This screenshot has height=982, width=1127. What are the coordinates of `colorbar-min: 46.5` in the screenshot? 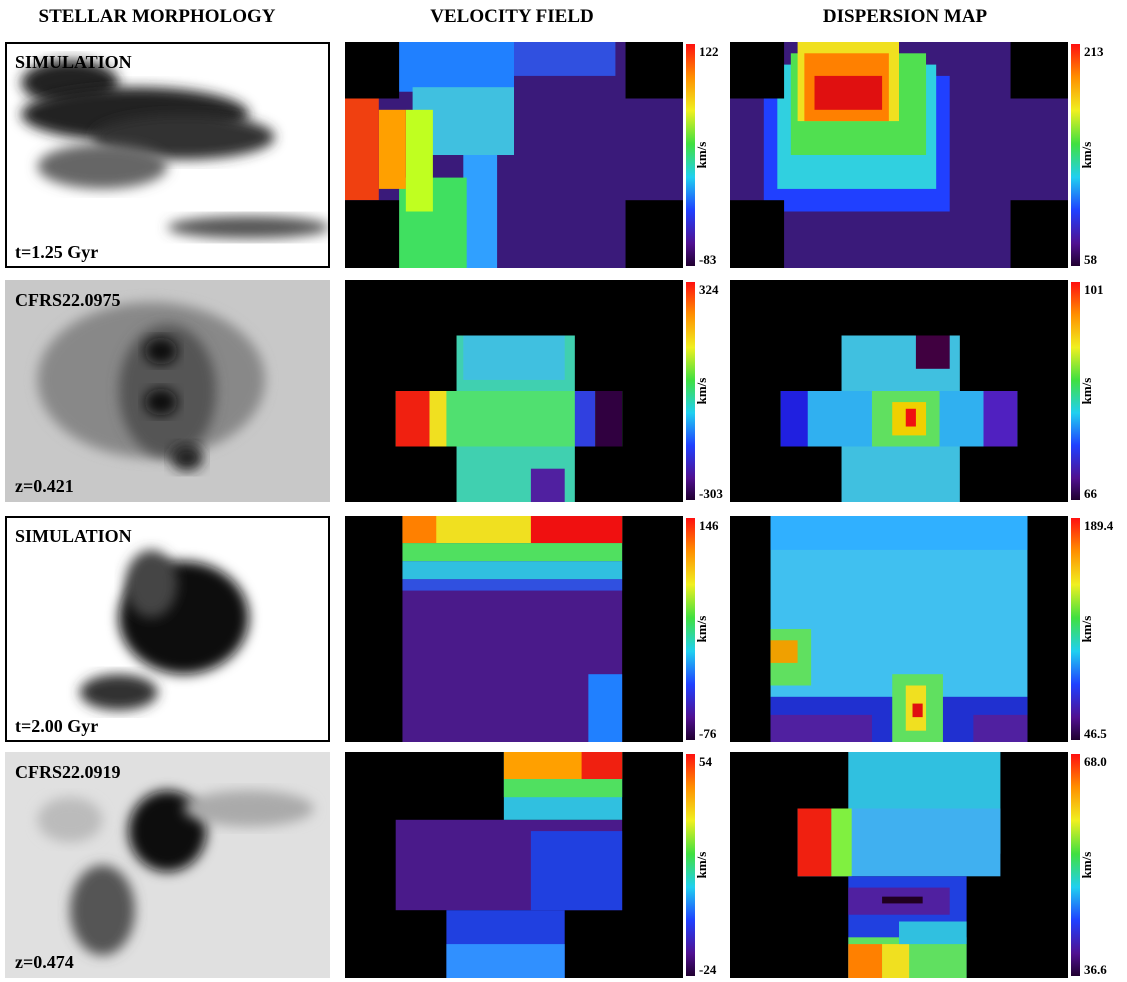 It's located at (1095, 733).